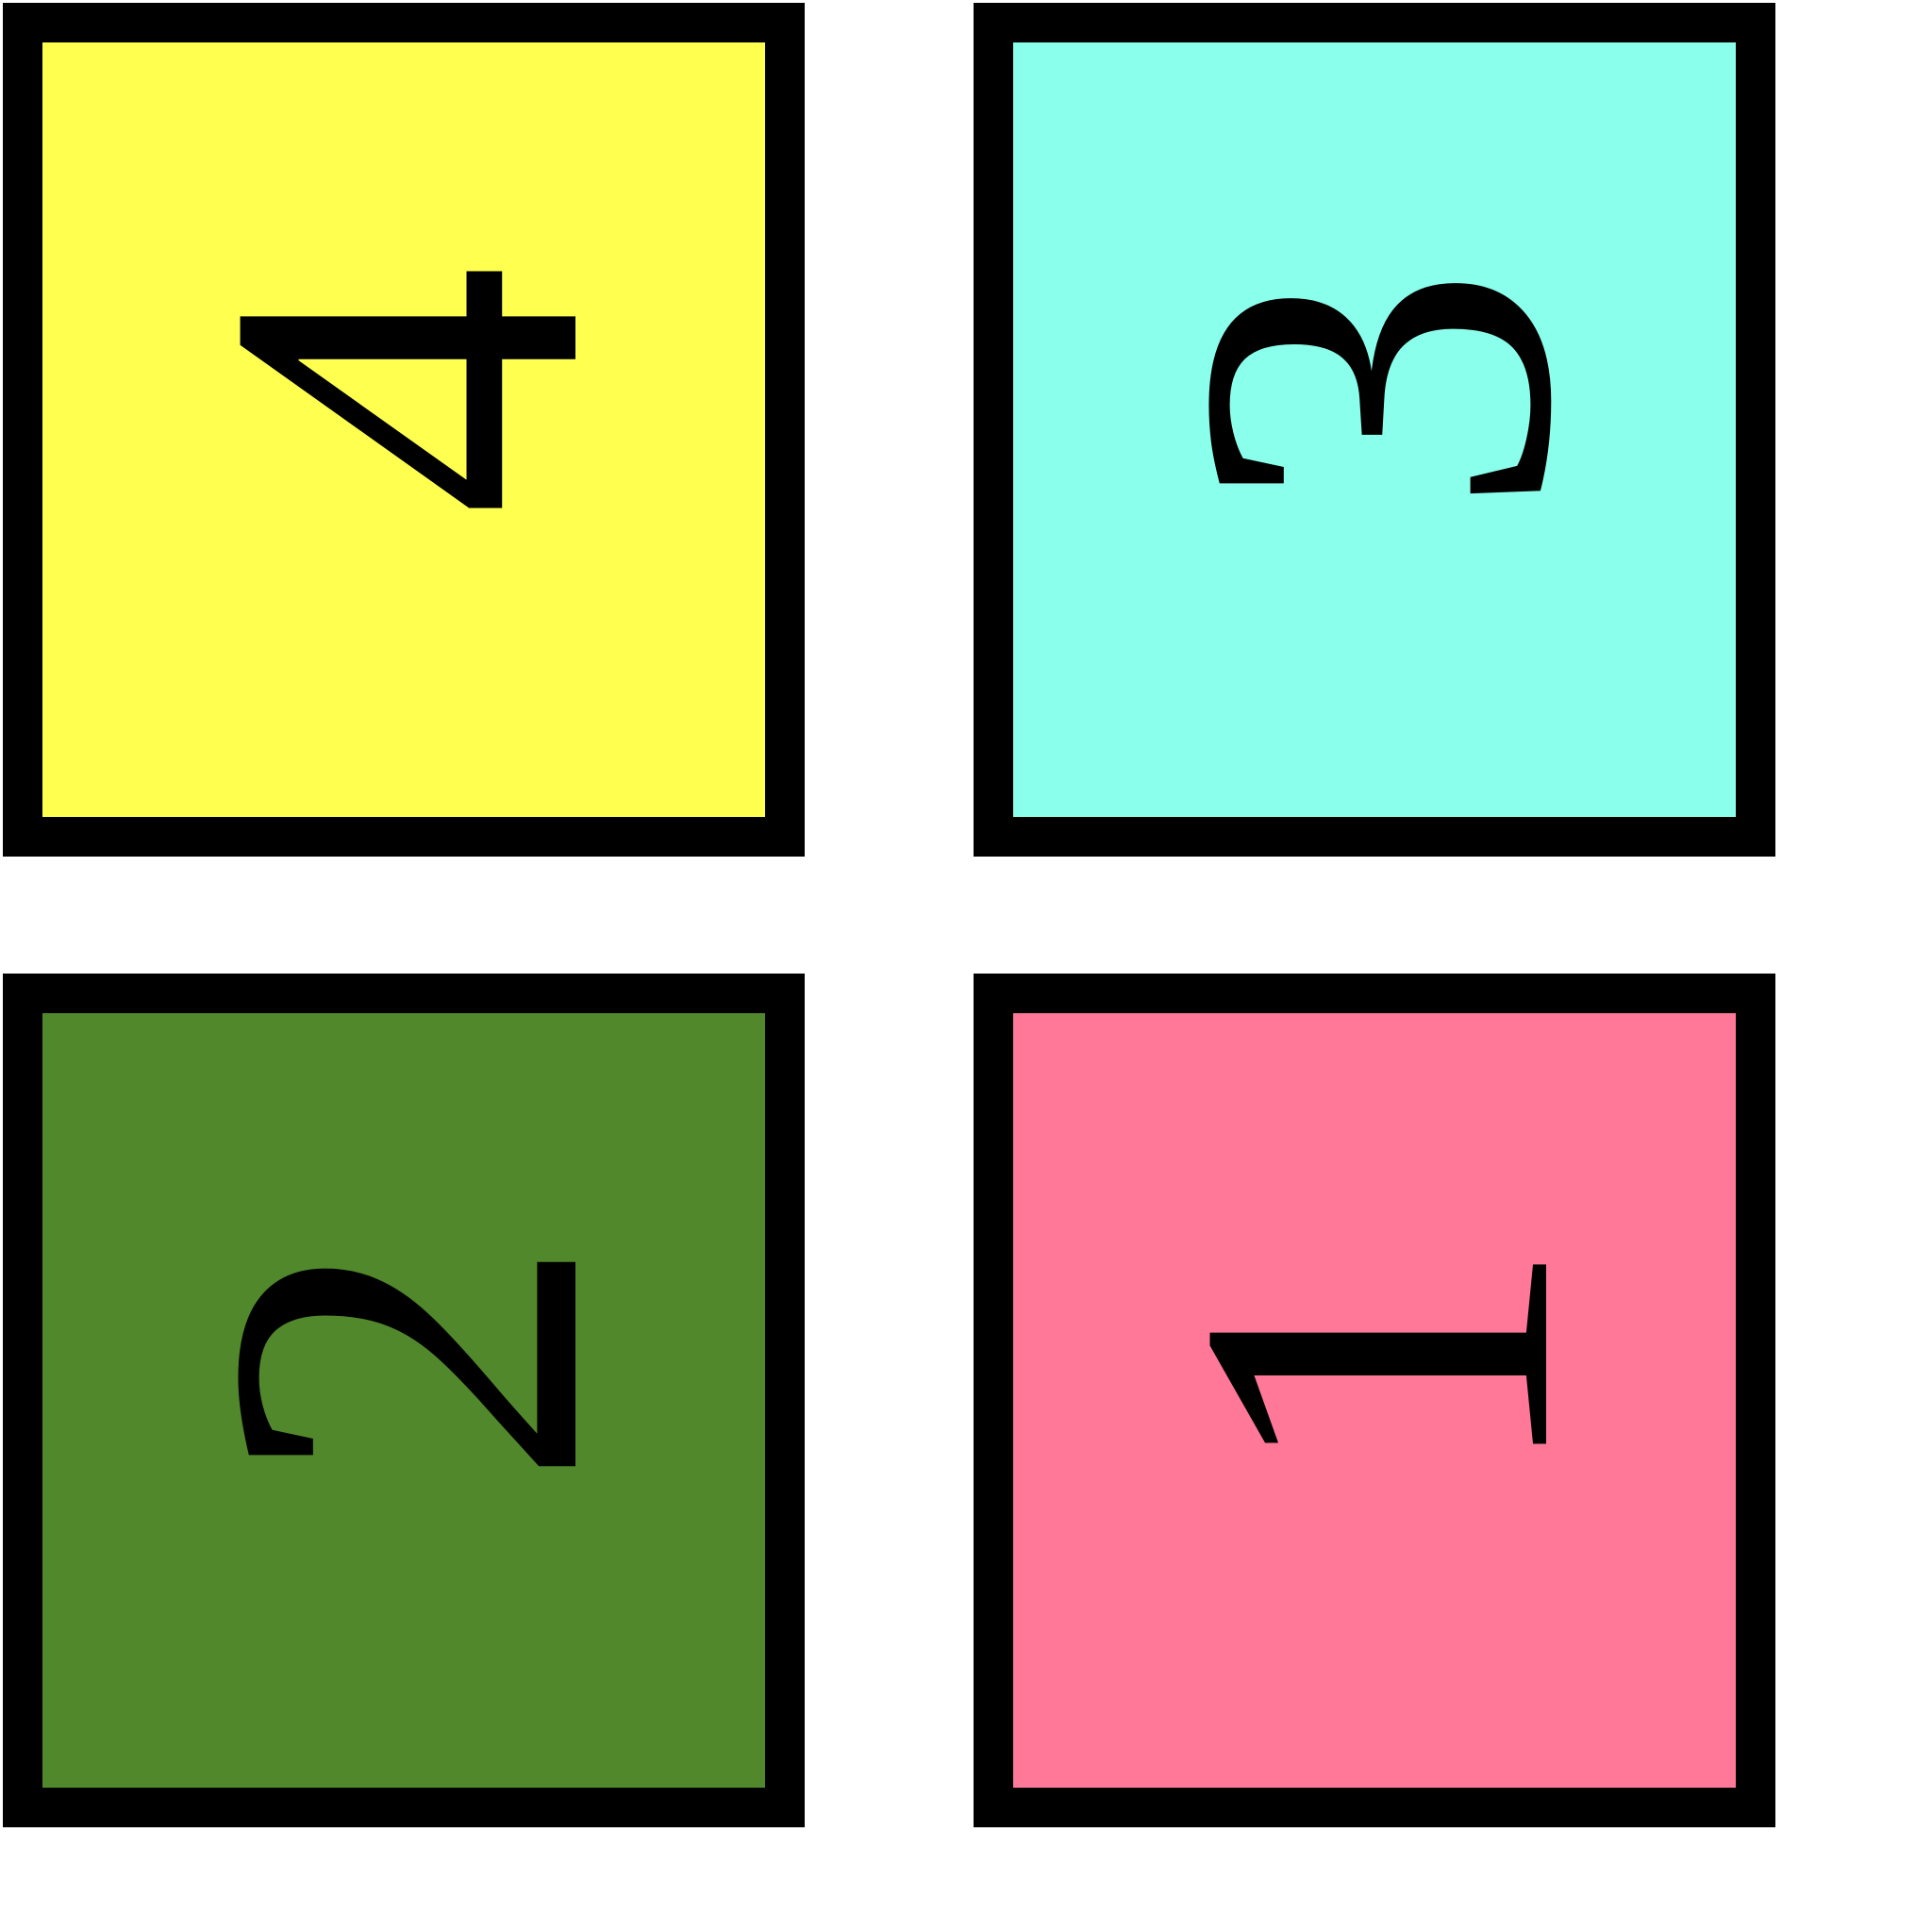 The height and width of the screenshot is (1932, 1932). I want to click on digit-label: 2, so click(404, 1362).